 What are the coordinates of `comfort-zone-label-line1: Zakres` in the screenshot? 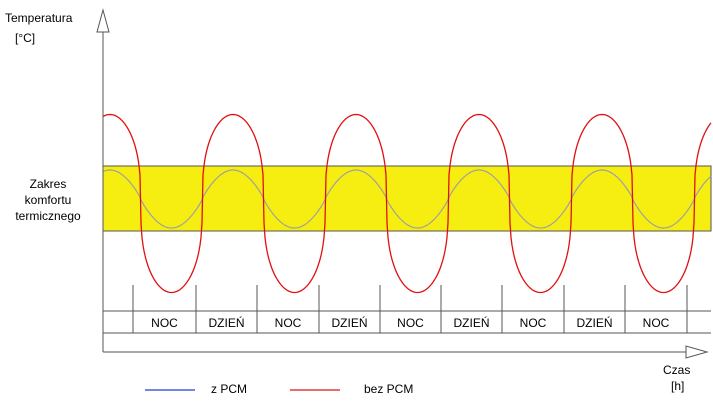 It's located at (48, 184).